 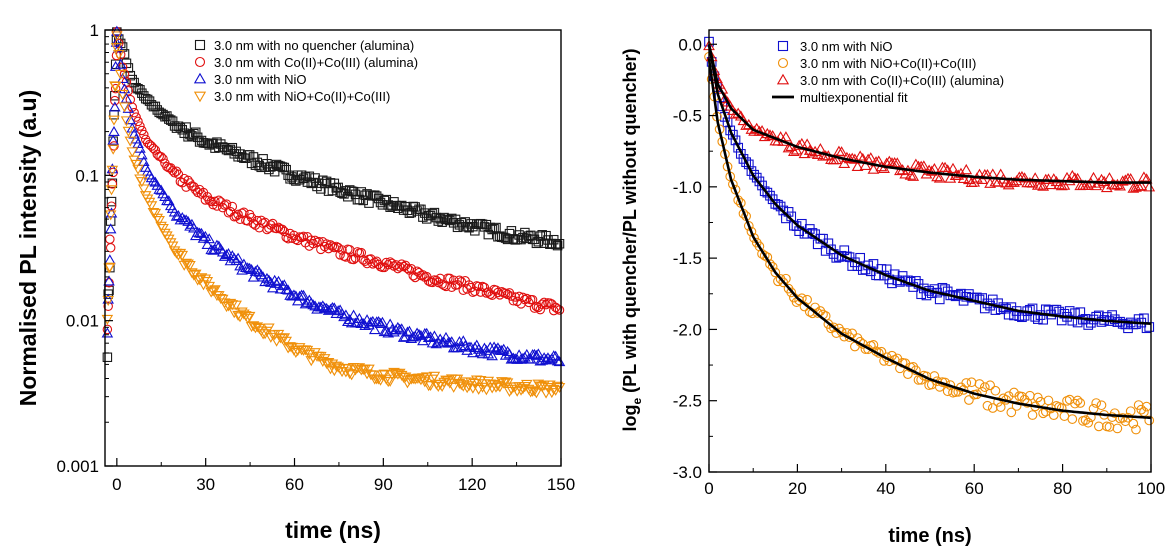 What do you see at coordinates (87, 175) in the screenshot?
I see `left-y-tick-label: 0.1` at bounding box center [87, 175].